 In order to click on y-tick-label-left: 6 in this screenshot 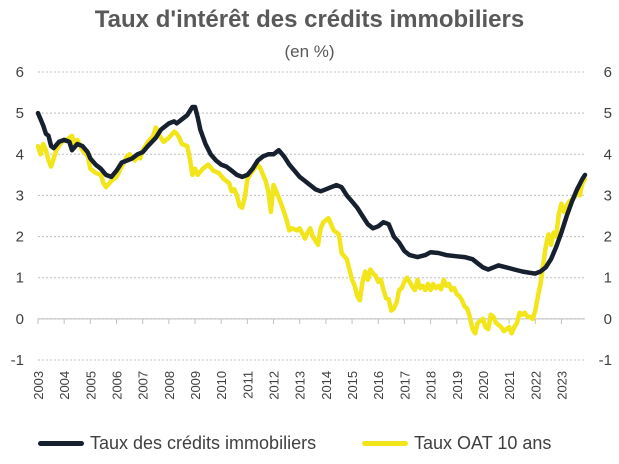, I will do `click(20, 72)`.